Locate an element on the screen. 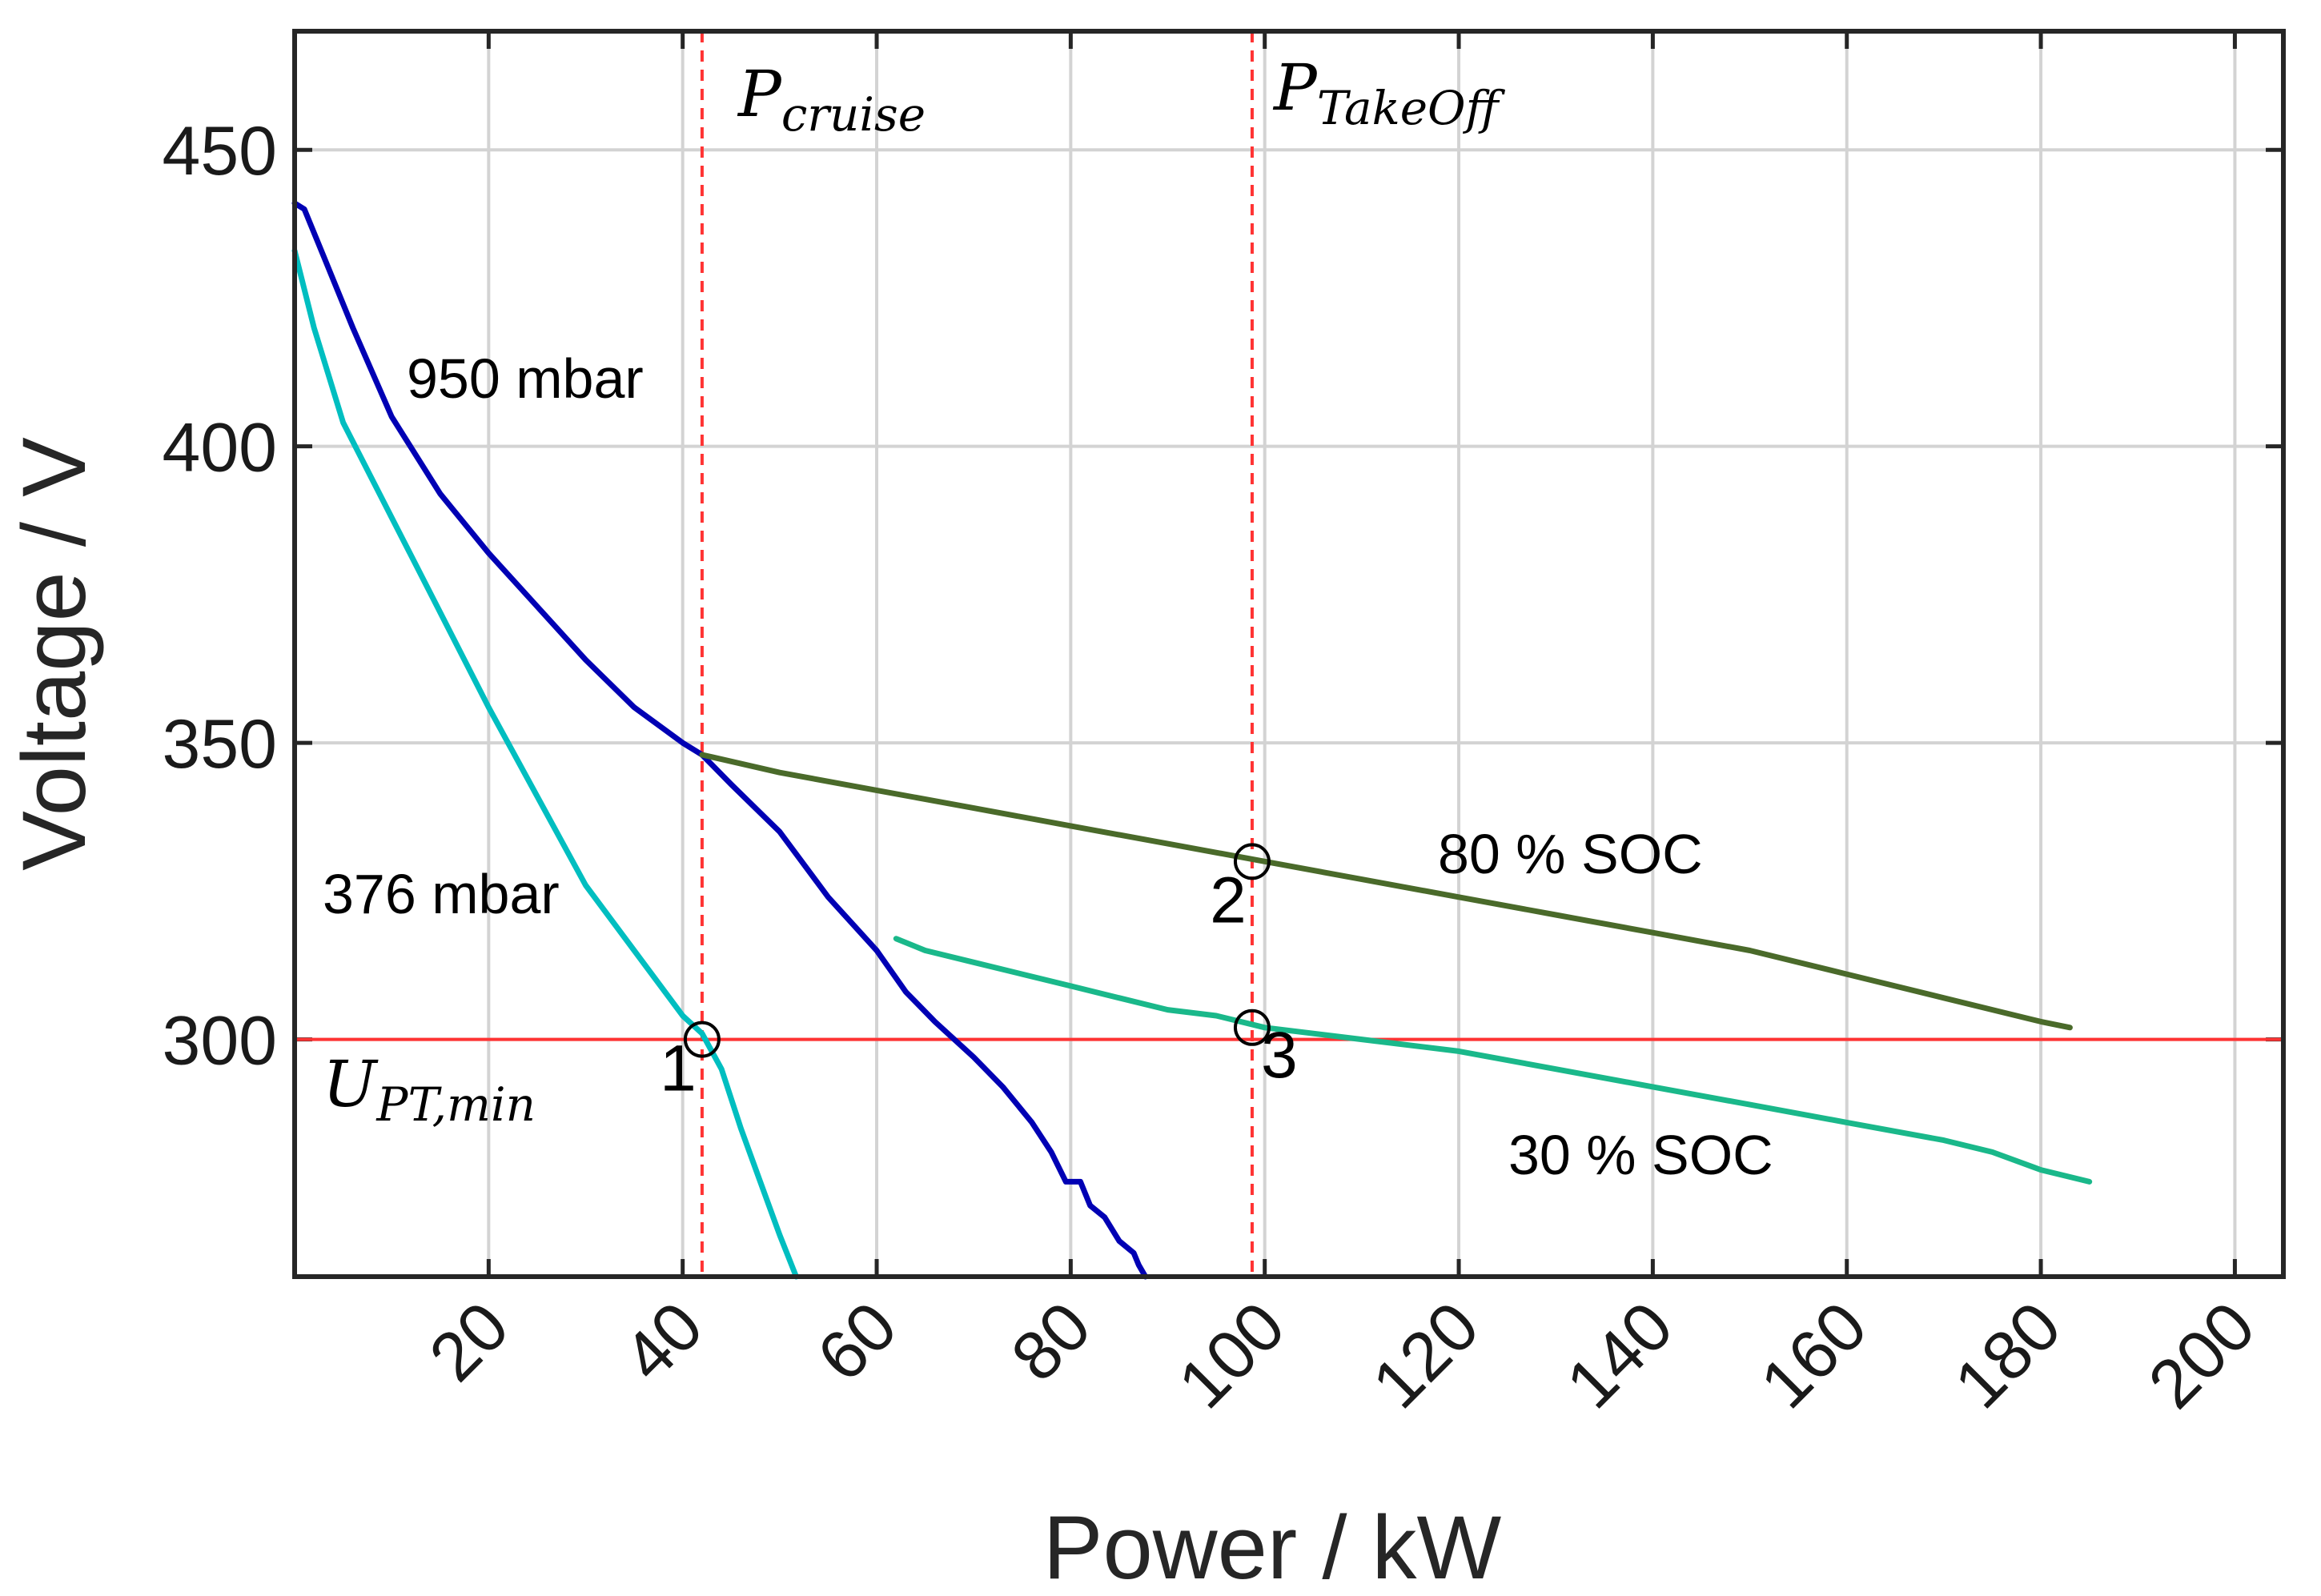  point-label-2: 2 is located at coordinates (1228, 900).